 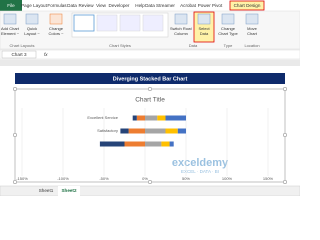 I want to click on column-header-row, so click(x=150, y=63).